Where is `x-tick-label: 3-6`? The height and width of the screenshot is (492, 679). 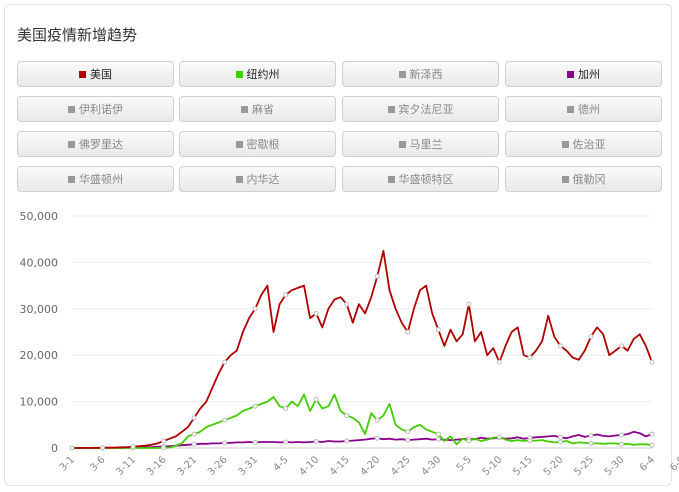 x-tick-label: 3-6 is located at coordinates (97, 463).